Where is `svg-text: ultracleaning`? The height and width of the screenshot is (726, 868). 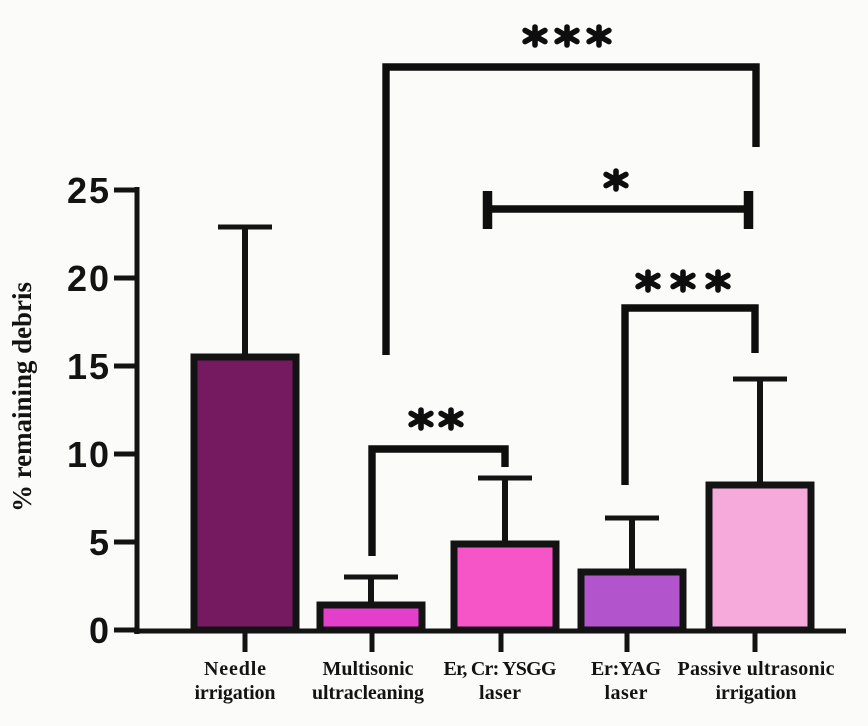
svg-text: ultracleaning is located at coordinates (368, 693).